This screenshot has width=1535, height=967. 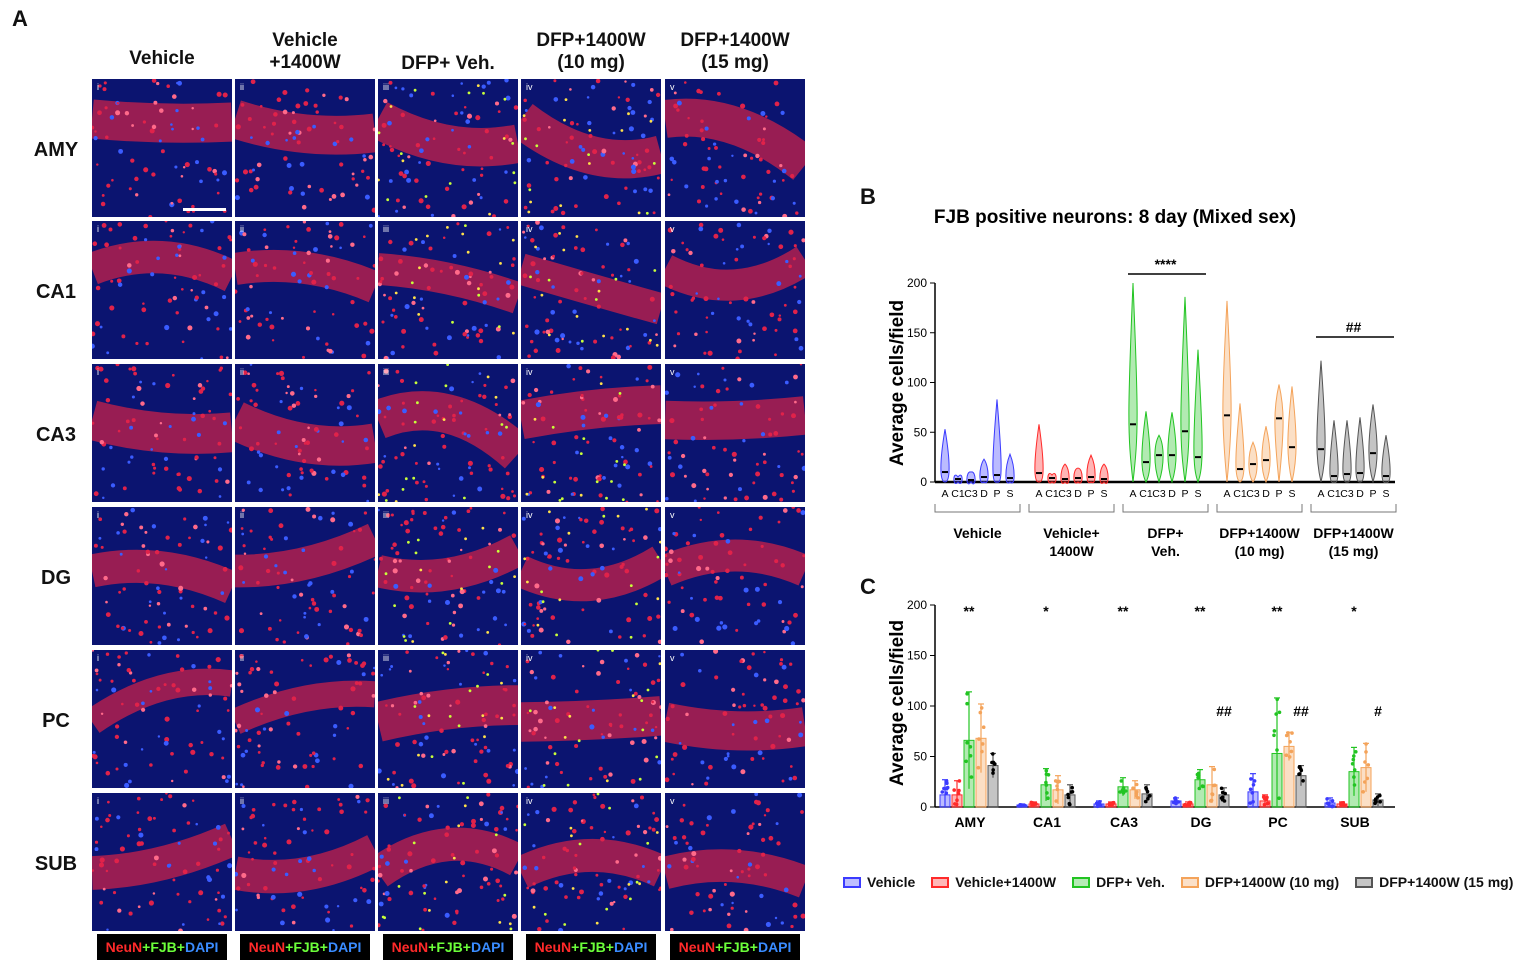 What do you see at coordinates (1130, 882) in the screenshot?
I see `legend-label: DFP+ Veh.` at bounding box center [1130, 882].